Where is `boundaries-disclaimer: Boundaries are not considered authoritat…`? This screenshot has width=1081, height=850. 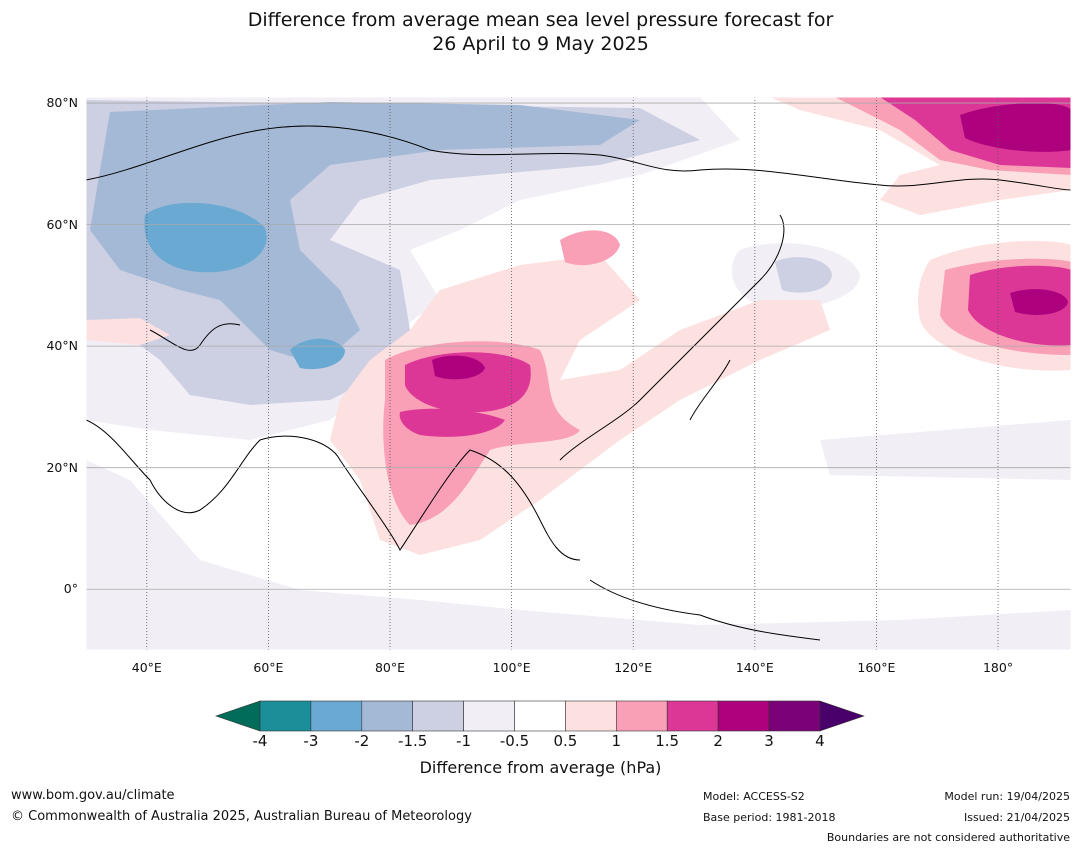 boundaries-disclaimer: Boundaries are not considered authoritat… is located at coordinates (948, 837).